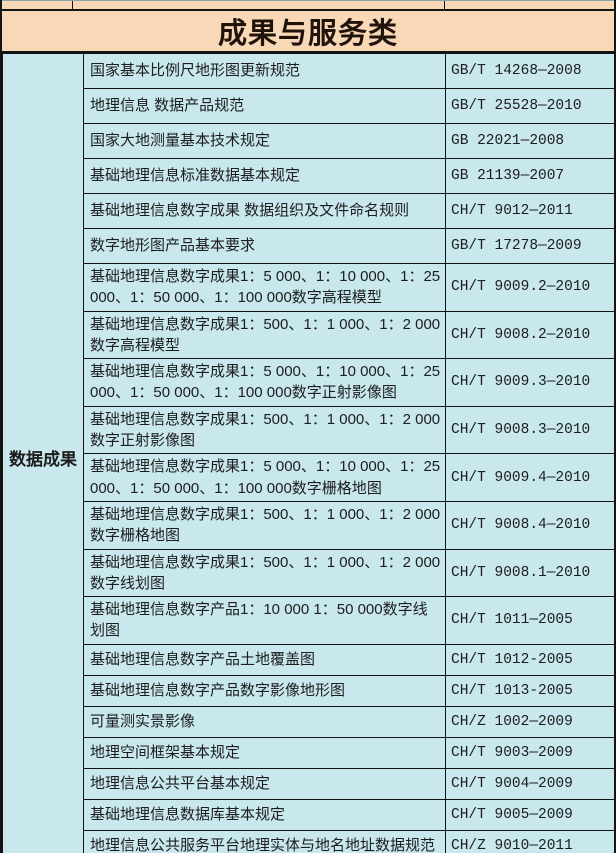 The height and width of the screenshot is (853, 616). I want to click on section-title: 成果与服务类, so click(307, 34).